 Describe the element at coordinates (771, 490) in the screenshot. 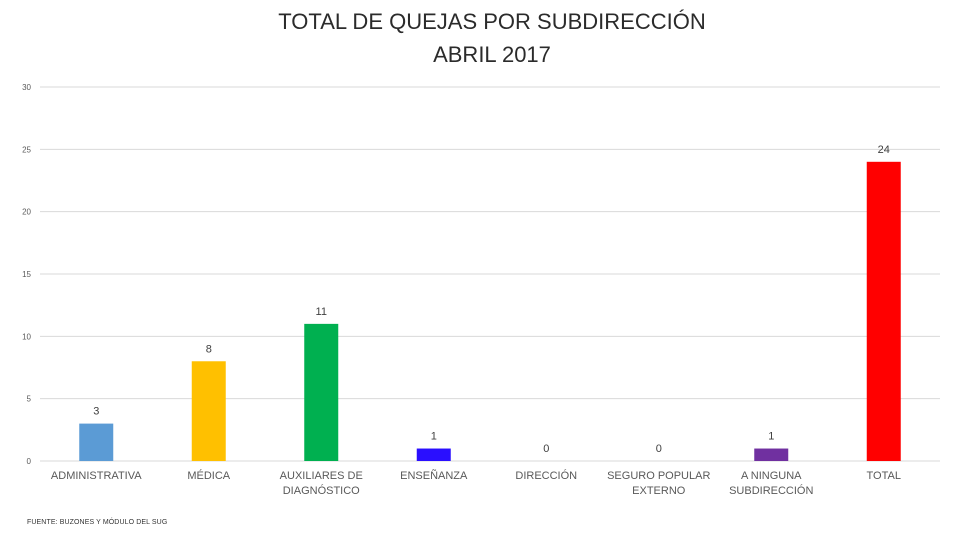

I see `x-tick-label-6-line-1: SUBDIRECCIÓN` at that location.